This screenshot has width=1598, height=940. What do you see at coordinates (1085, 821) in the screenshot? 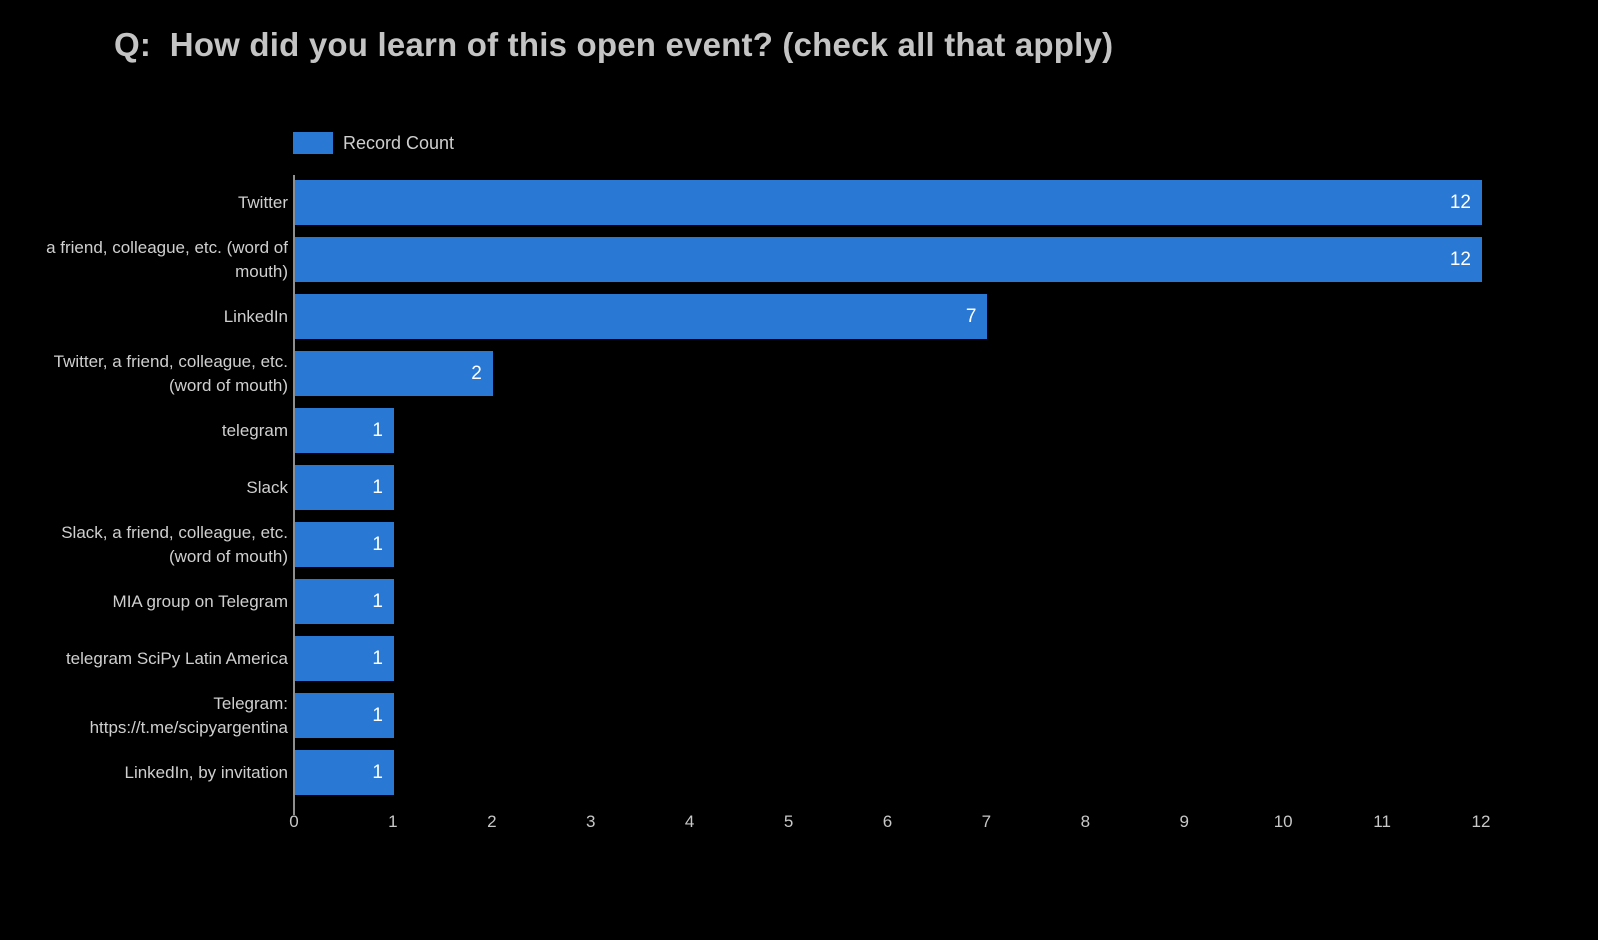
I see `x-axis-tick-label: 8` at bounding box center [1085, 821].